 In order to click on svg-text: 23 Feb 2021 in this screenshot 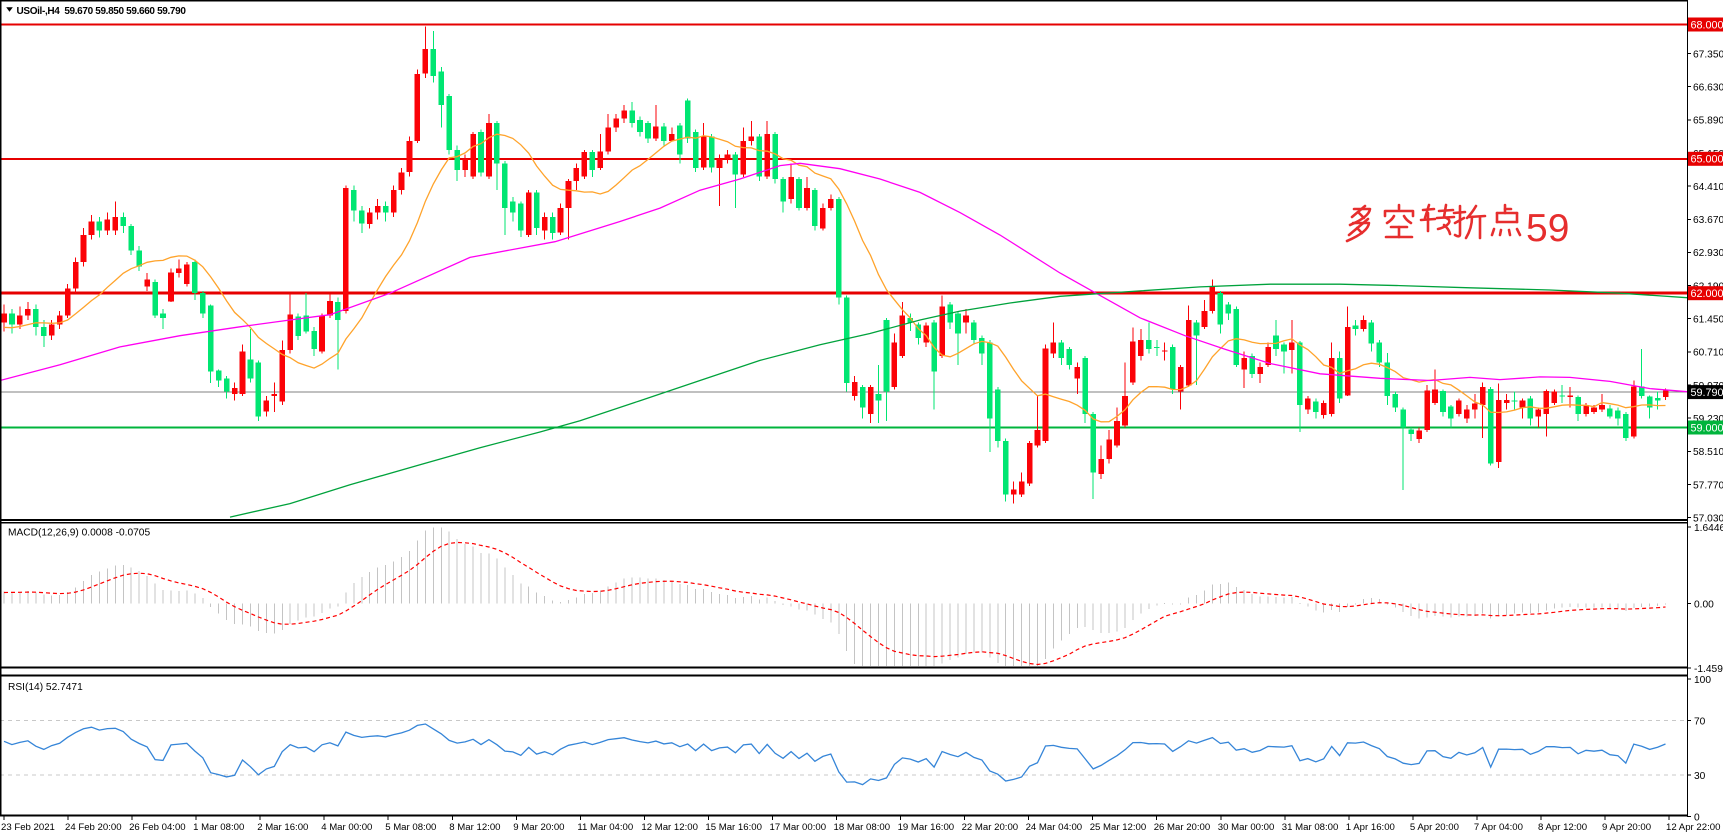, I will do `click(28, 827)`.